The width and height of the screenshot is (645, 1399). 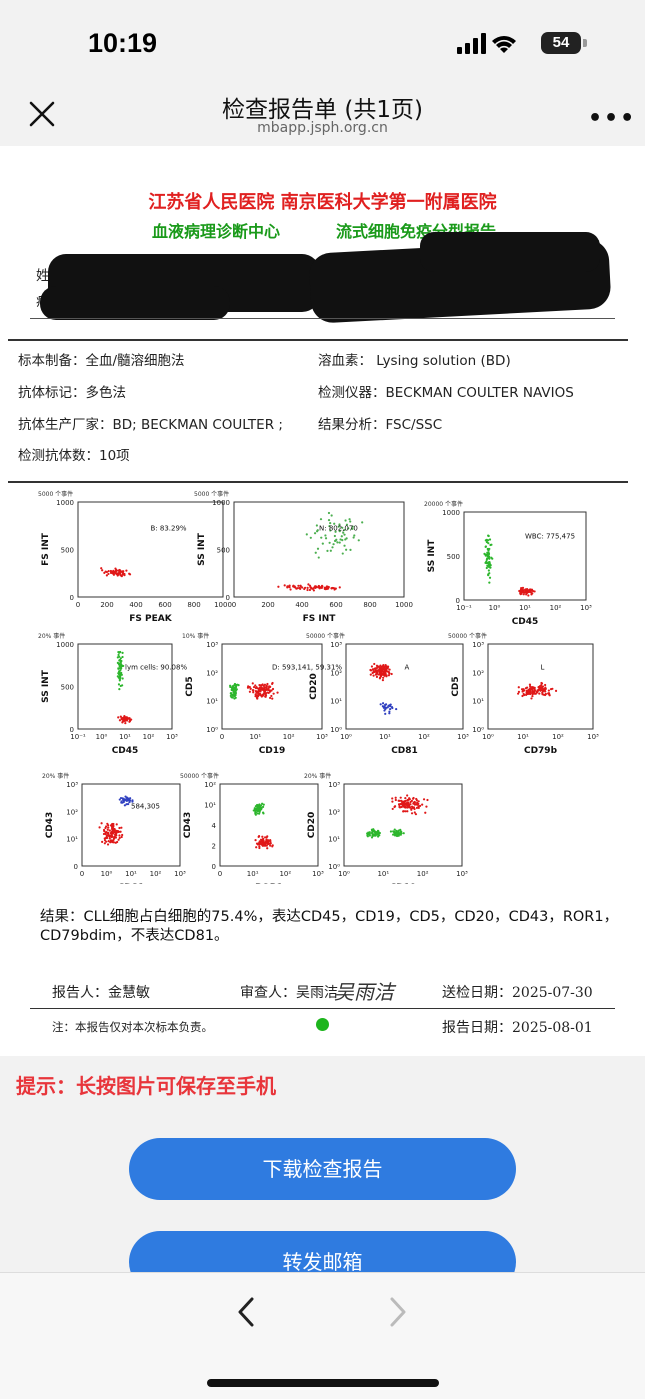 I want to click on x-tick-label: 10⁰, so click(x=346, y=737).